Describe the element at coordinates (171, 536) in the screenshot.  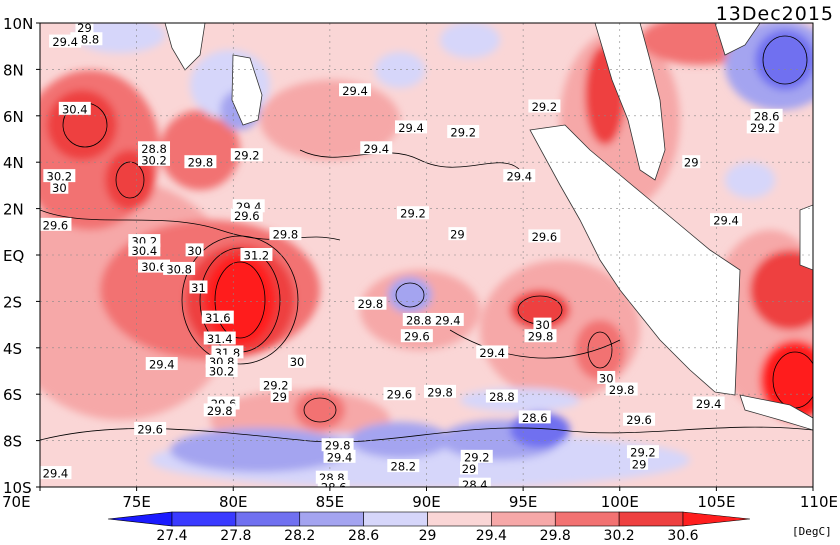
I see `colorbar-level-label: 27.4` at that location.